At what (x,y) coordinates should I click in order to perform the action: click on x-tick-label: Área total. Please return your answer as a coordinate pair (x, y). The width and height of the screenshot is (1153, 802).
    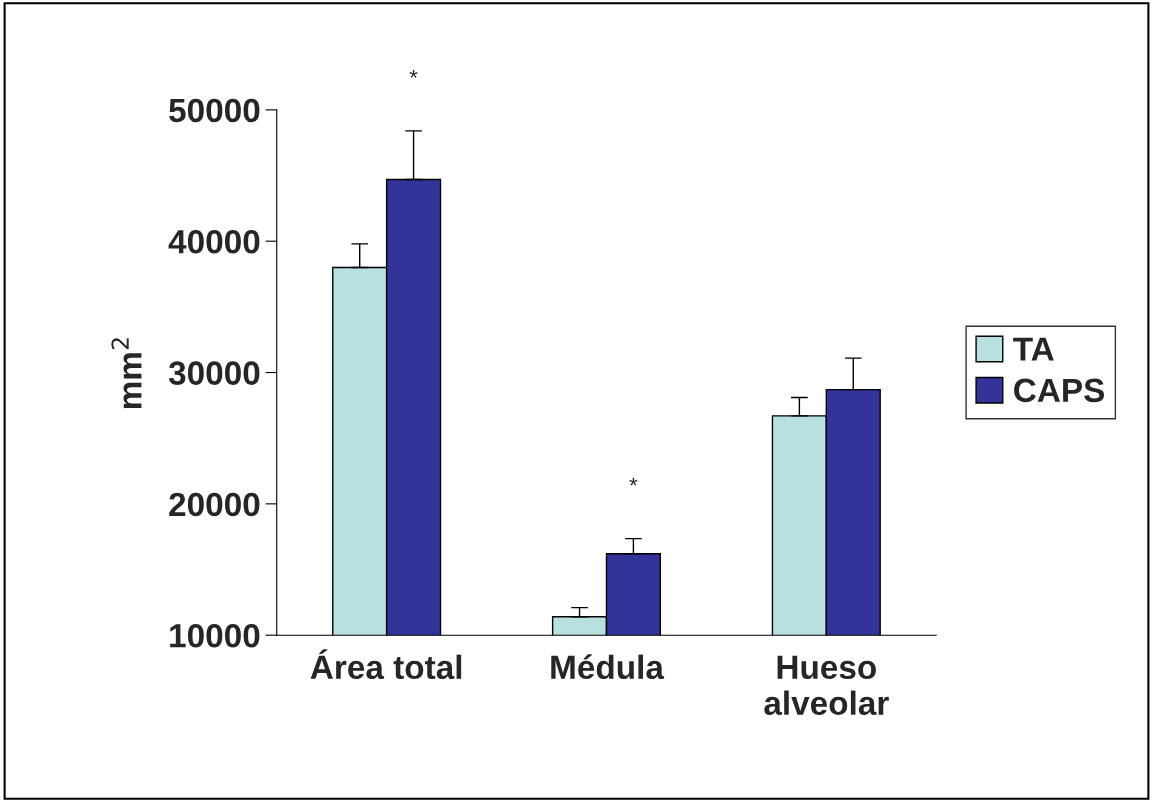
    Looking at the image, I should click on (386, 664).